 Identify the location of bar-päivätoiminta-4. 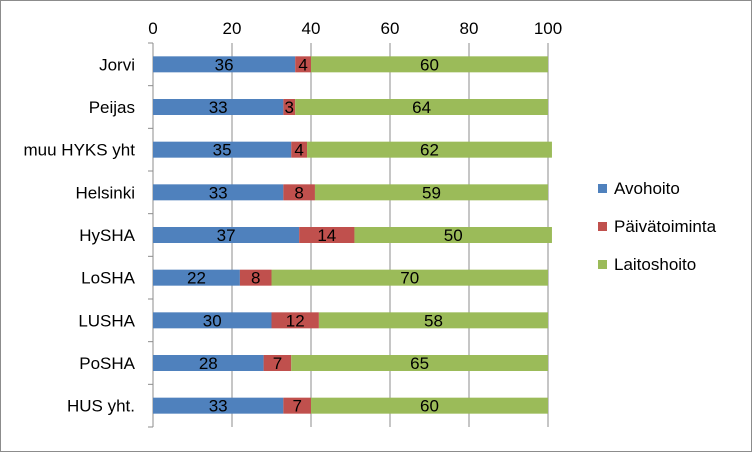
(299, 192).